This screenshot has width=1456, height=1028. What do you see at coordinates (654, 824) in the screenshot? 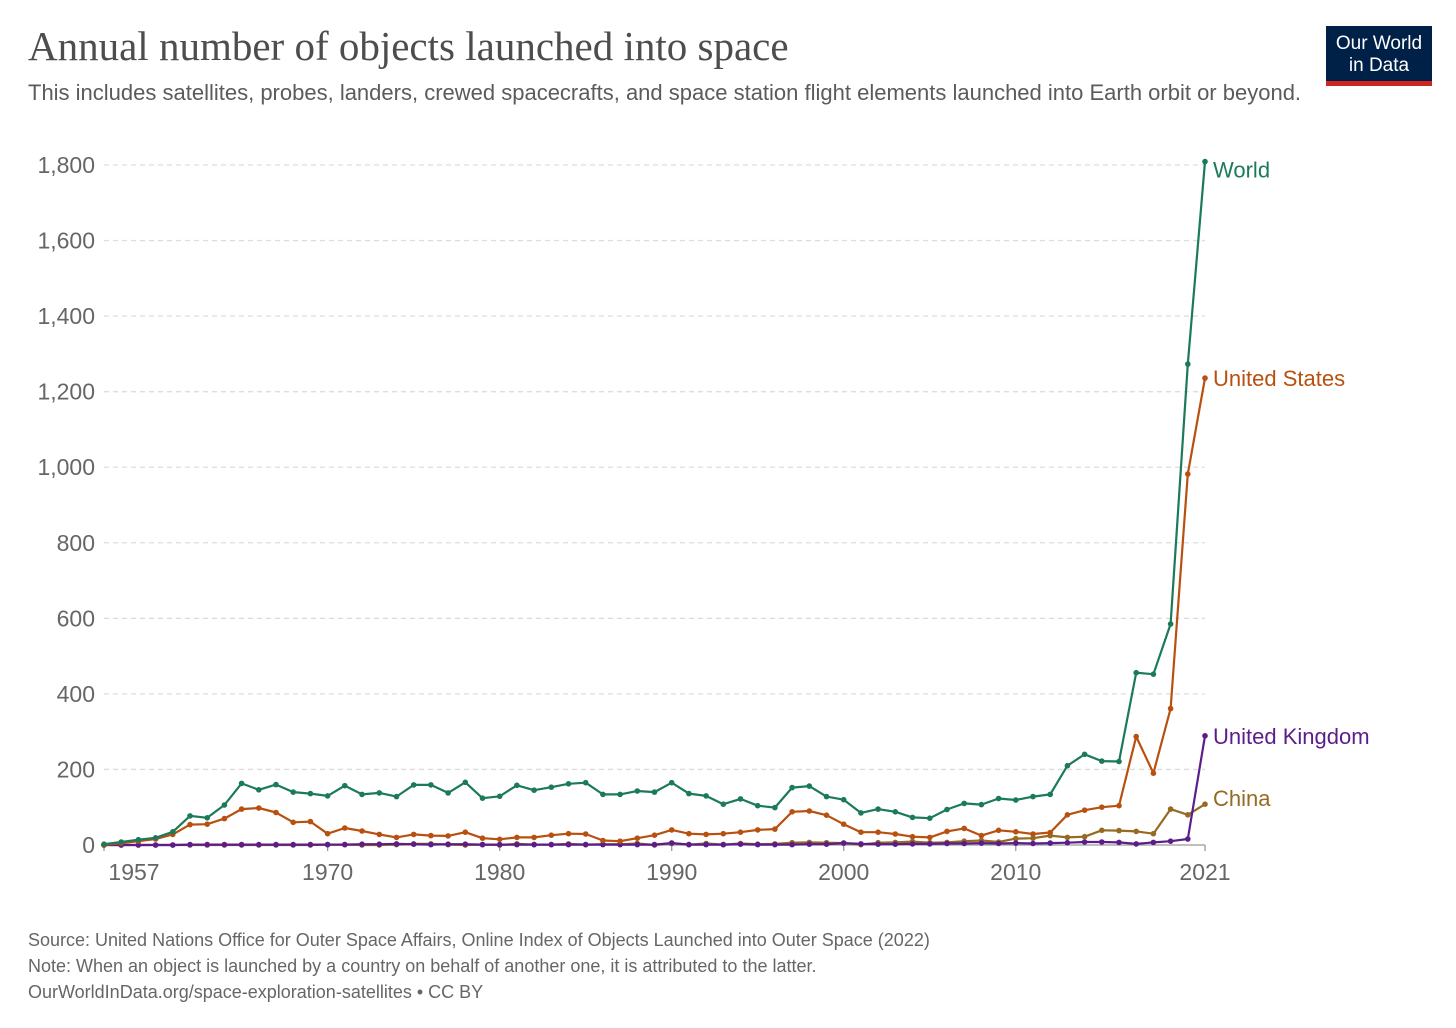
I see `series-china` at bounding box center [654, 824].